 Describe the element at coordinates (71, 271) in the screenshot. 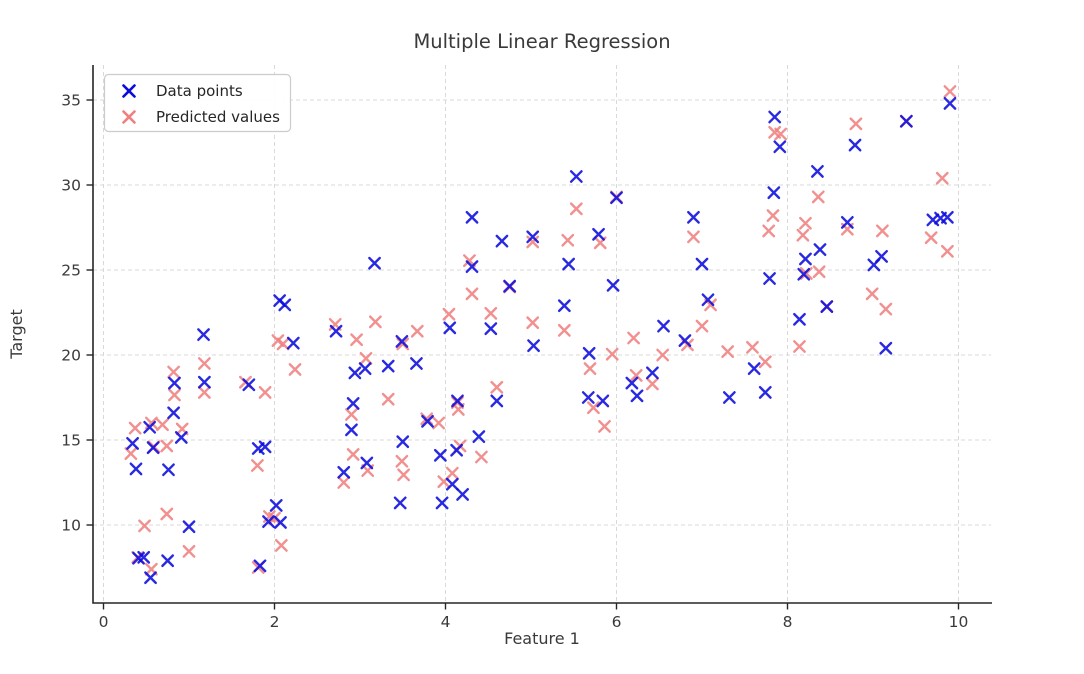

I see `y-tick-label: 25` at that location.